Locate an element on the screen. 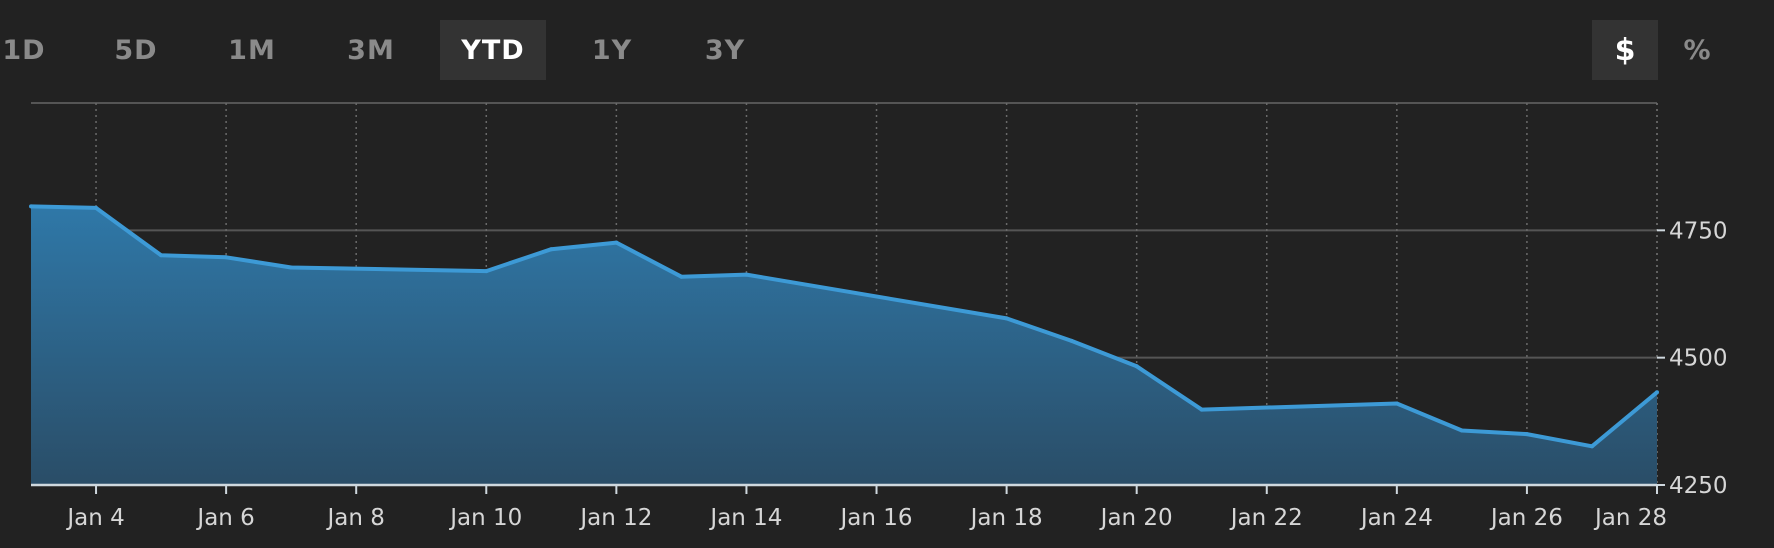 The width and height of the screenshot is (1774, 548). x-tick-label: Jan 12 is located at coordinates (615, 518).